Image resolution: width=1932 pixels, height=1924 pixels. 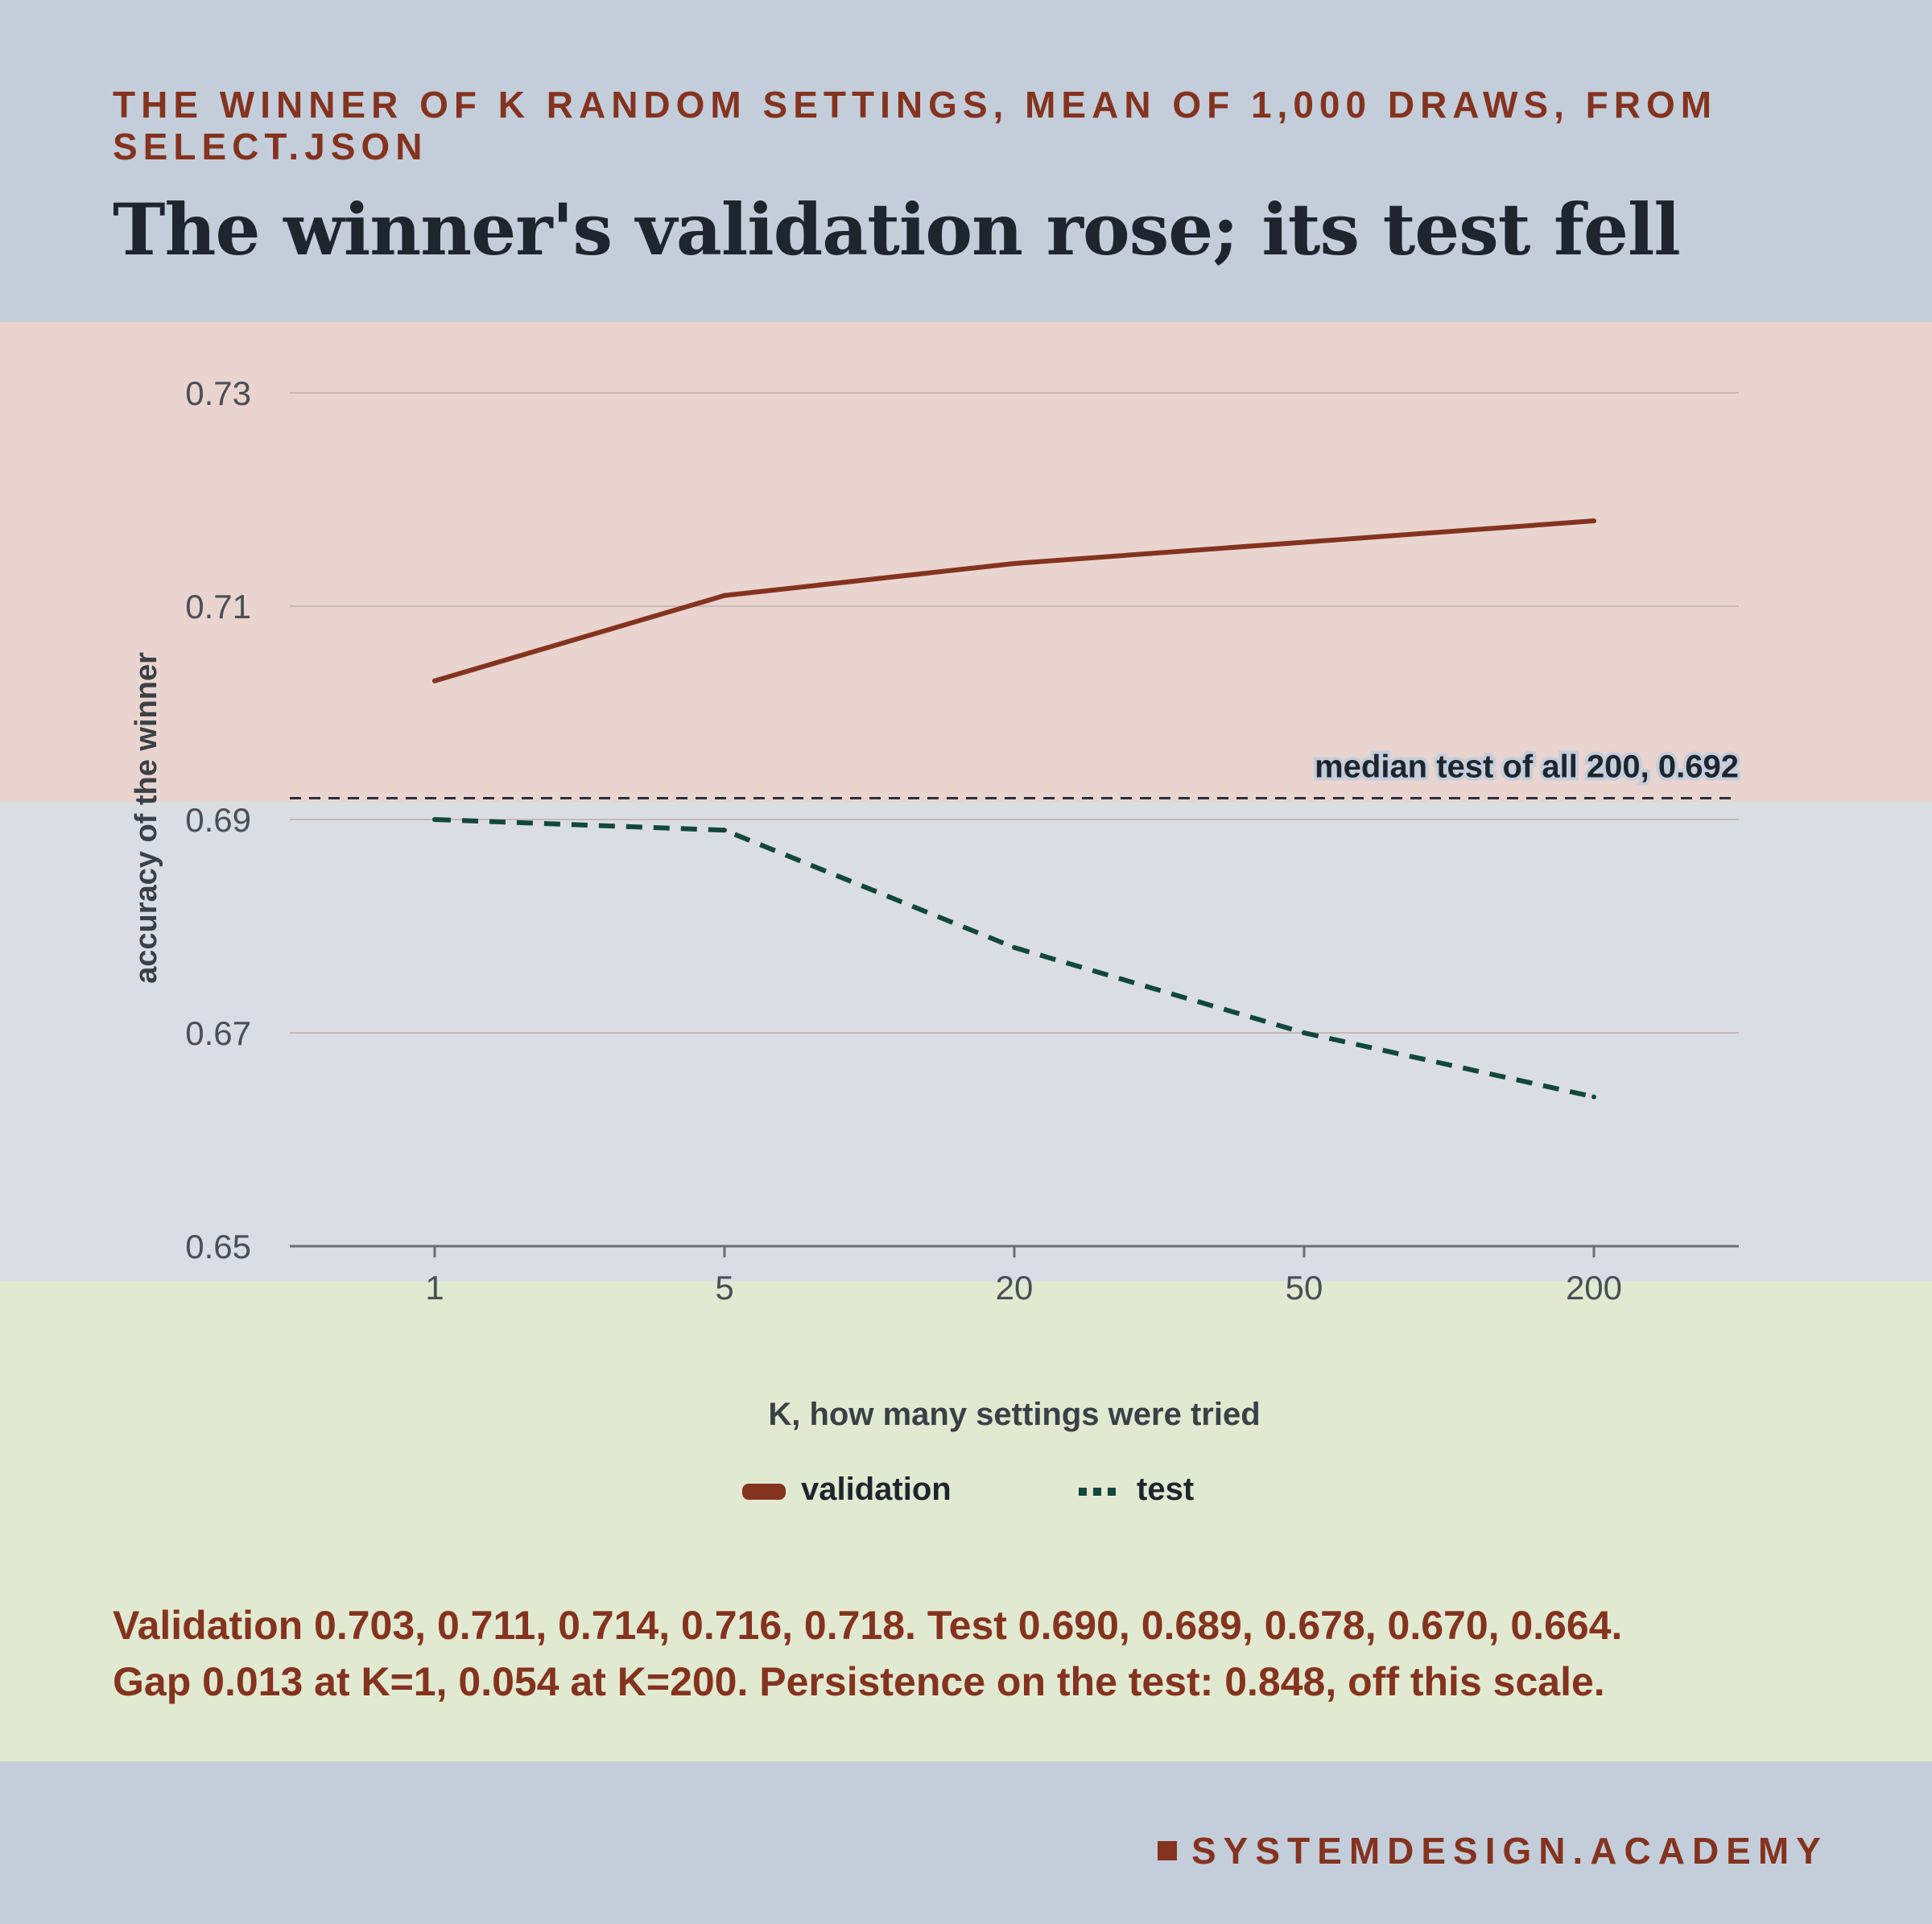 What do you see at coordinates (1165, 1489) in the screenshot?
I see `legend-label-test: test` at bounding box center [1165, 1489].